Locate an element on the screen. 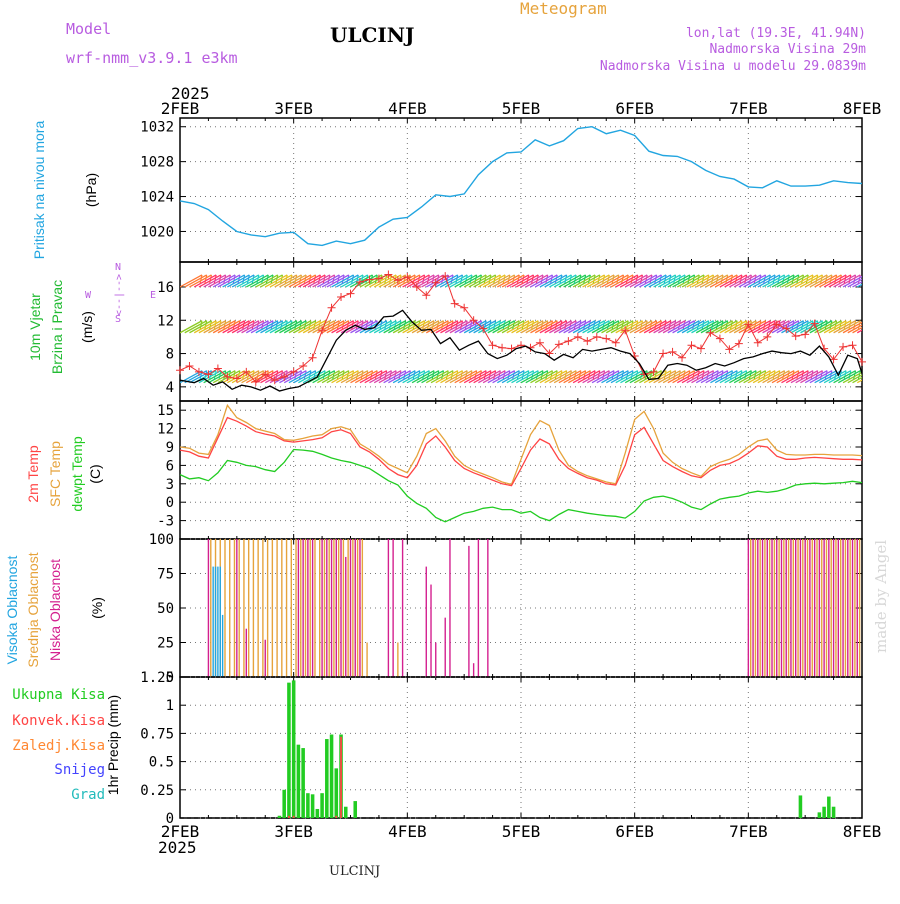 Image resolution: width=900 pixels, height=904 pixels. y-tick-label: 1.25 is located at coordinates (157, 678).